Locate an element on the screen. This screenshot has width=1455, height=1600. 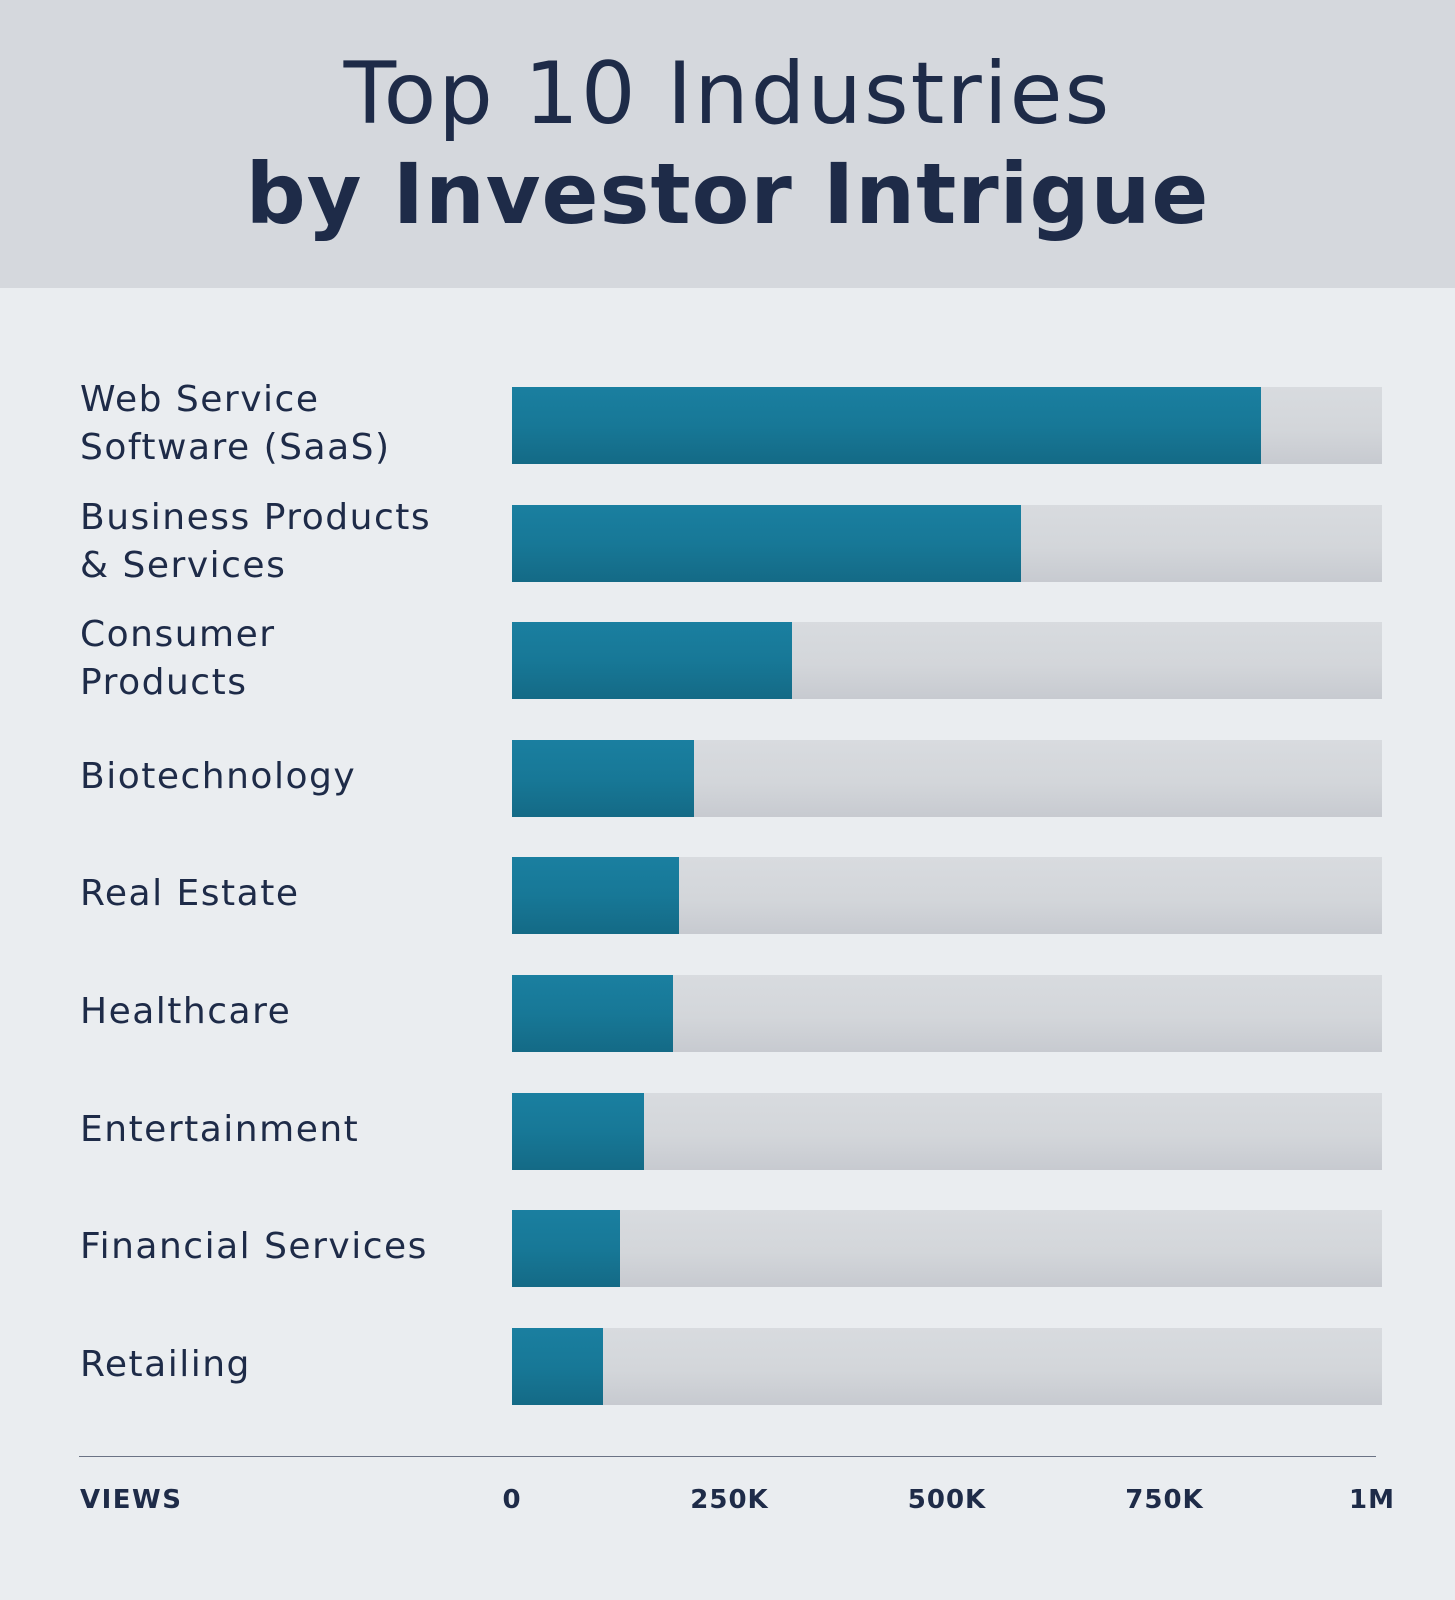
category-label: Biotechnology is located at coordinates (280, 777).